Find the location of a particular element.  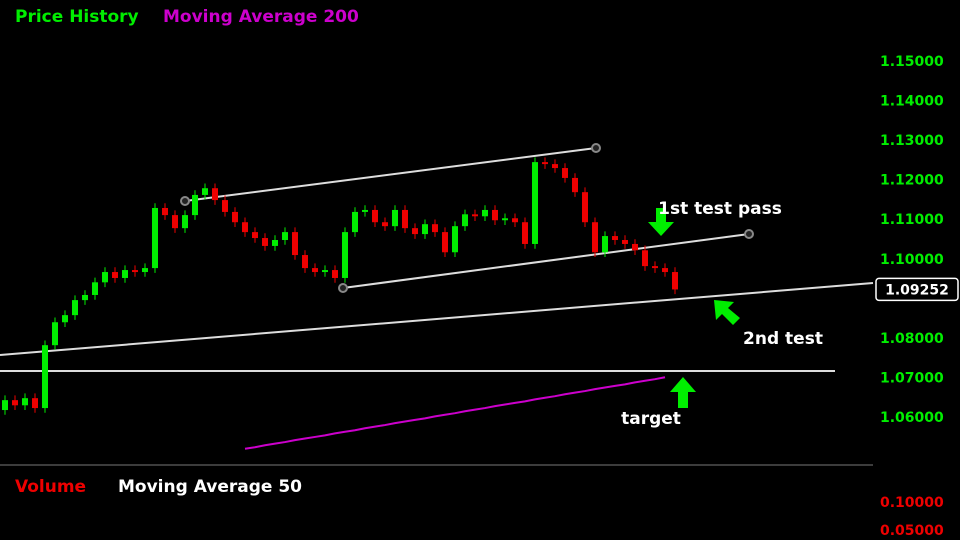

y-tick-label: 0.05000 is located at coordinates (912, 531).